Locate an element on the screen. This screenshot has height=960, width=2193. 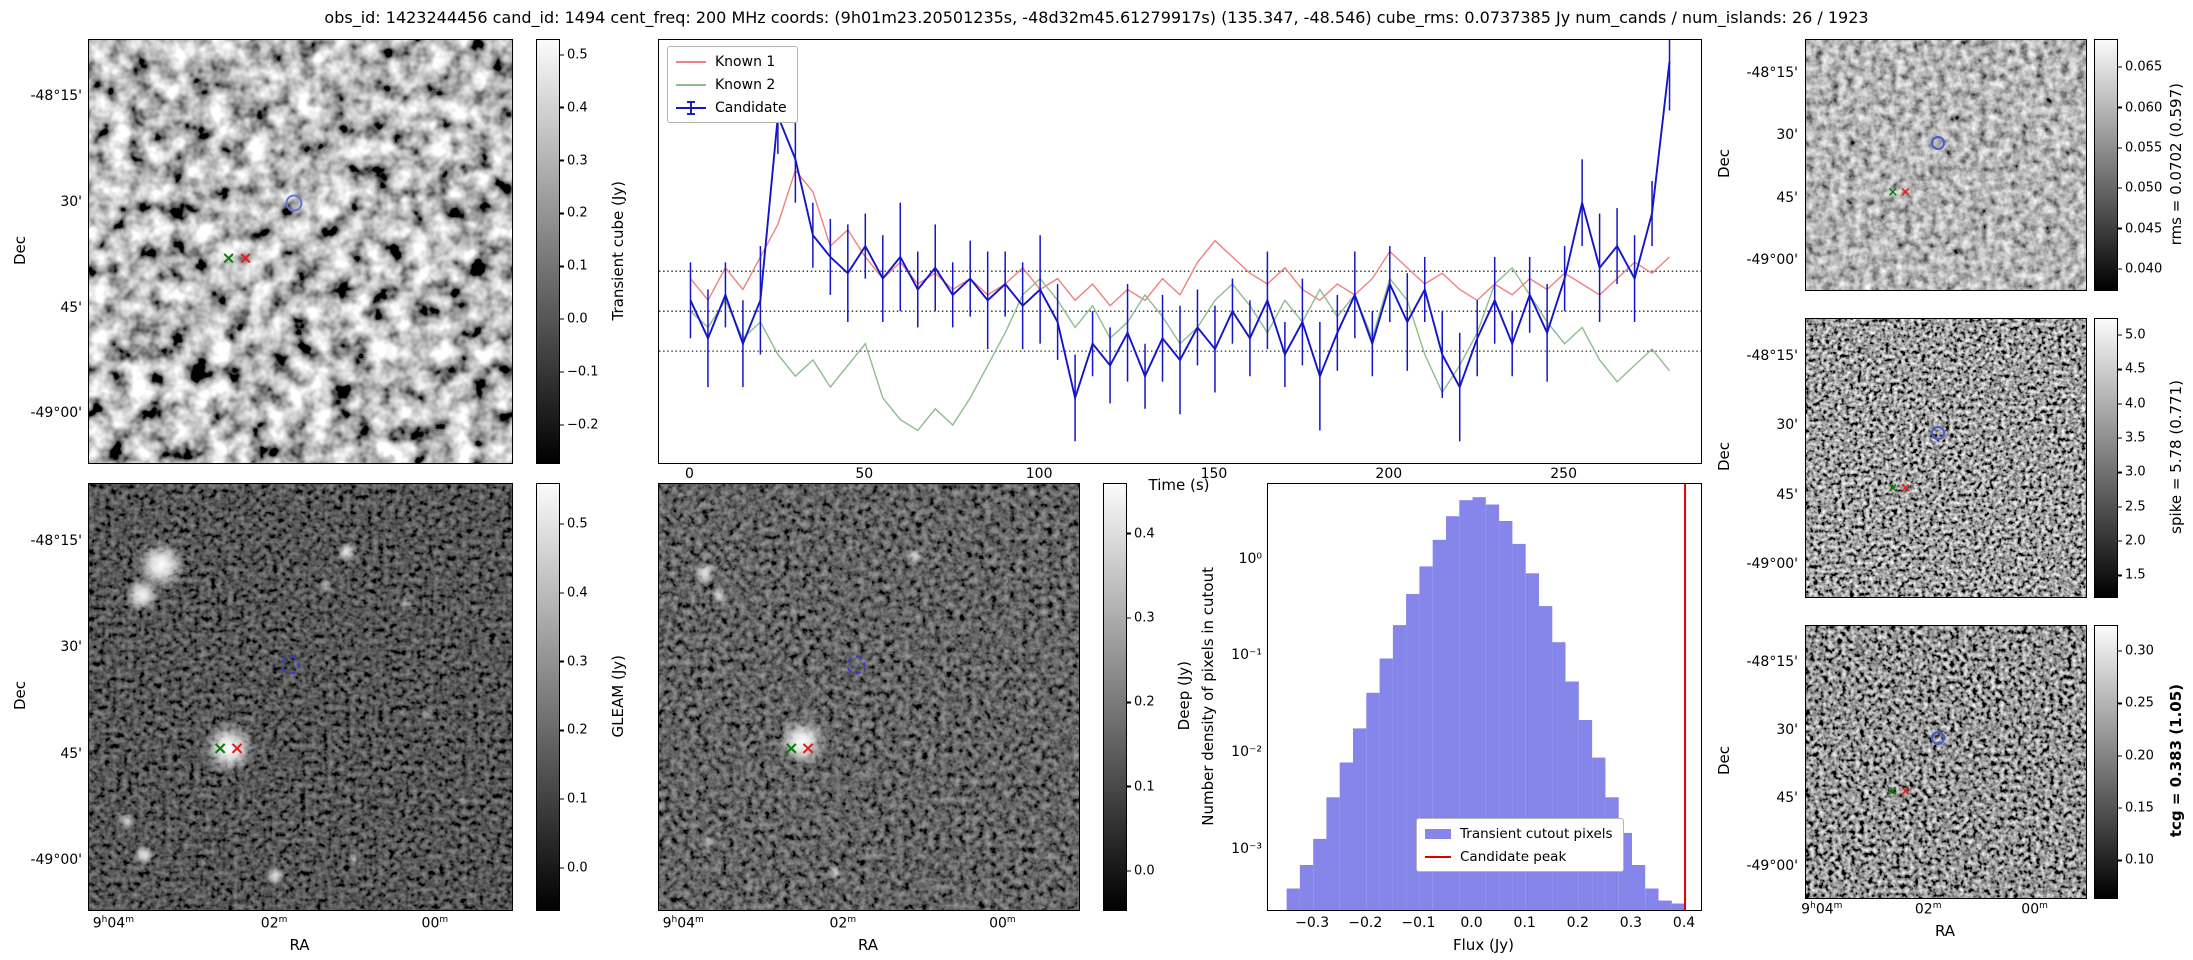
ra-tick-label: 02m is located at coordinates (843, 923).